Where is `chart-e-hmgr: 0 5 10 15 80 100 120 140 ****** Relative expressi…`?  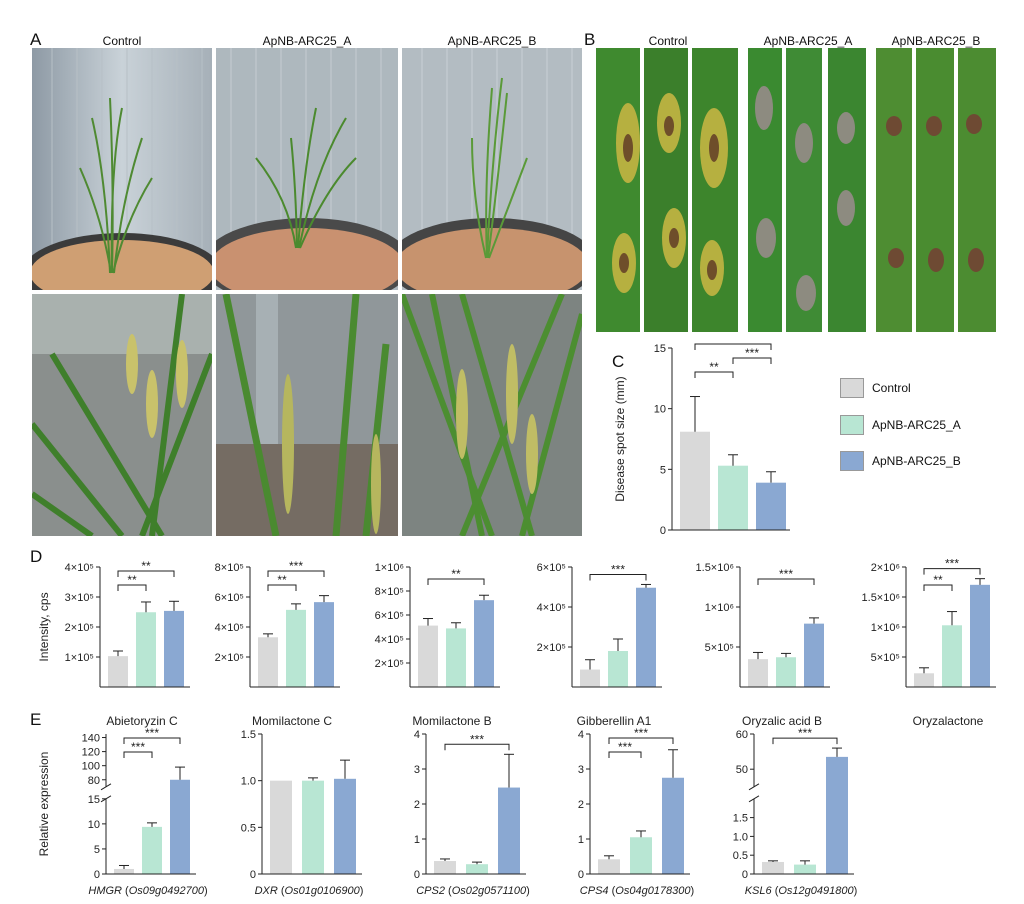 chart-e-hmgr: 0 5 10 15 80 100 120 140 ****** Relative expressi… is located at coordinates (123, 811).